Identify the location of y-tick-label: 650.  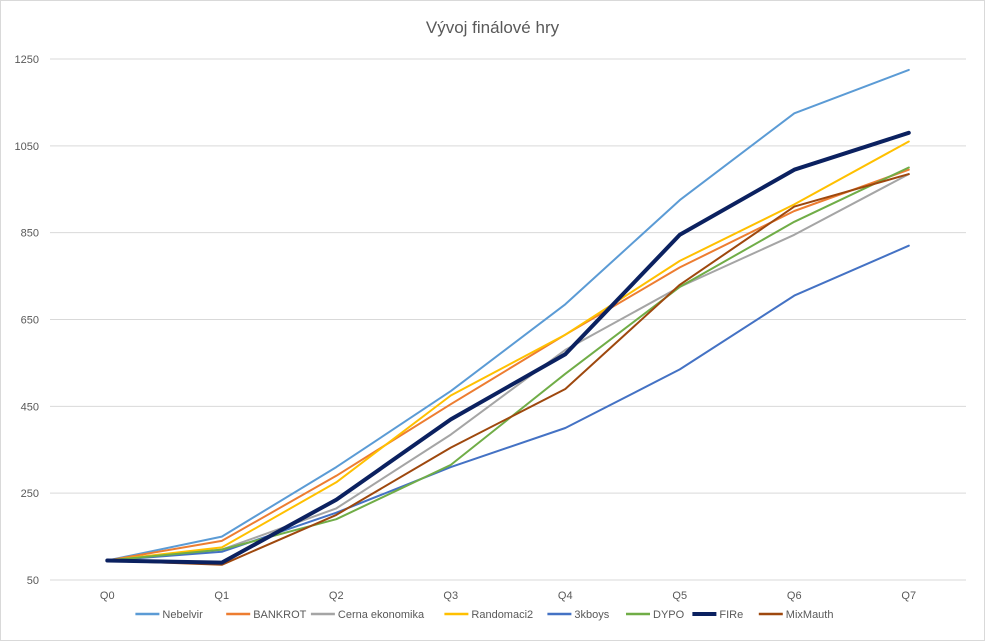
(30, 321).